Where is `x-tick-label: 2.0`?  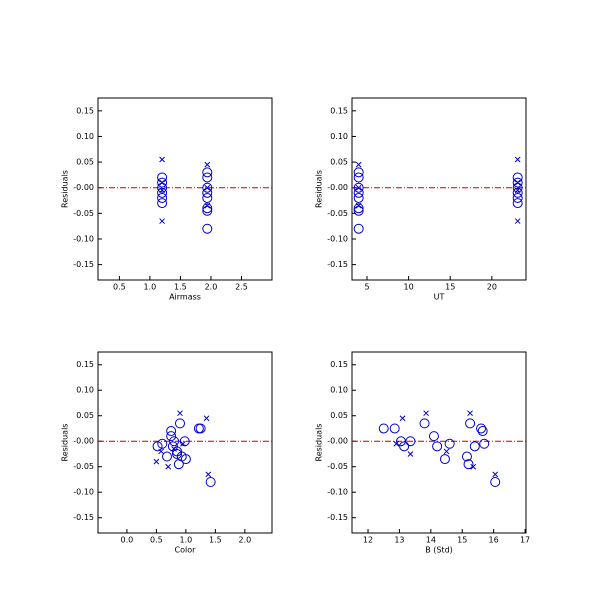 x-tick-label: 2.0 is located at coordinates (245, 540).